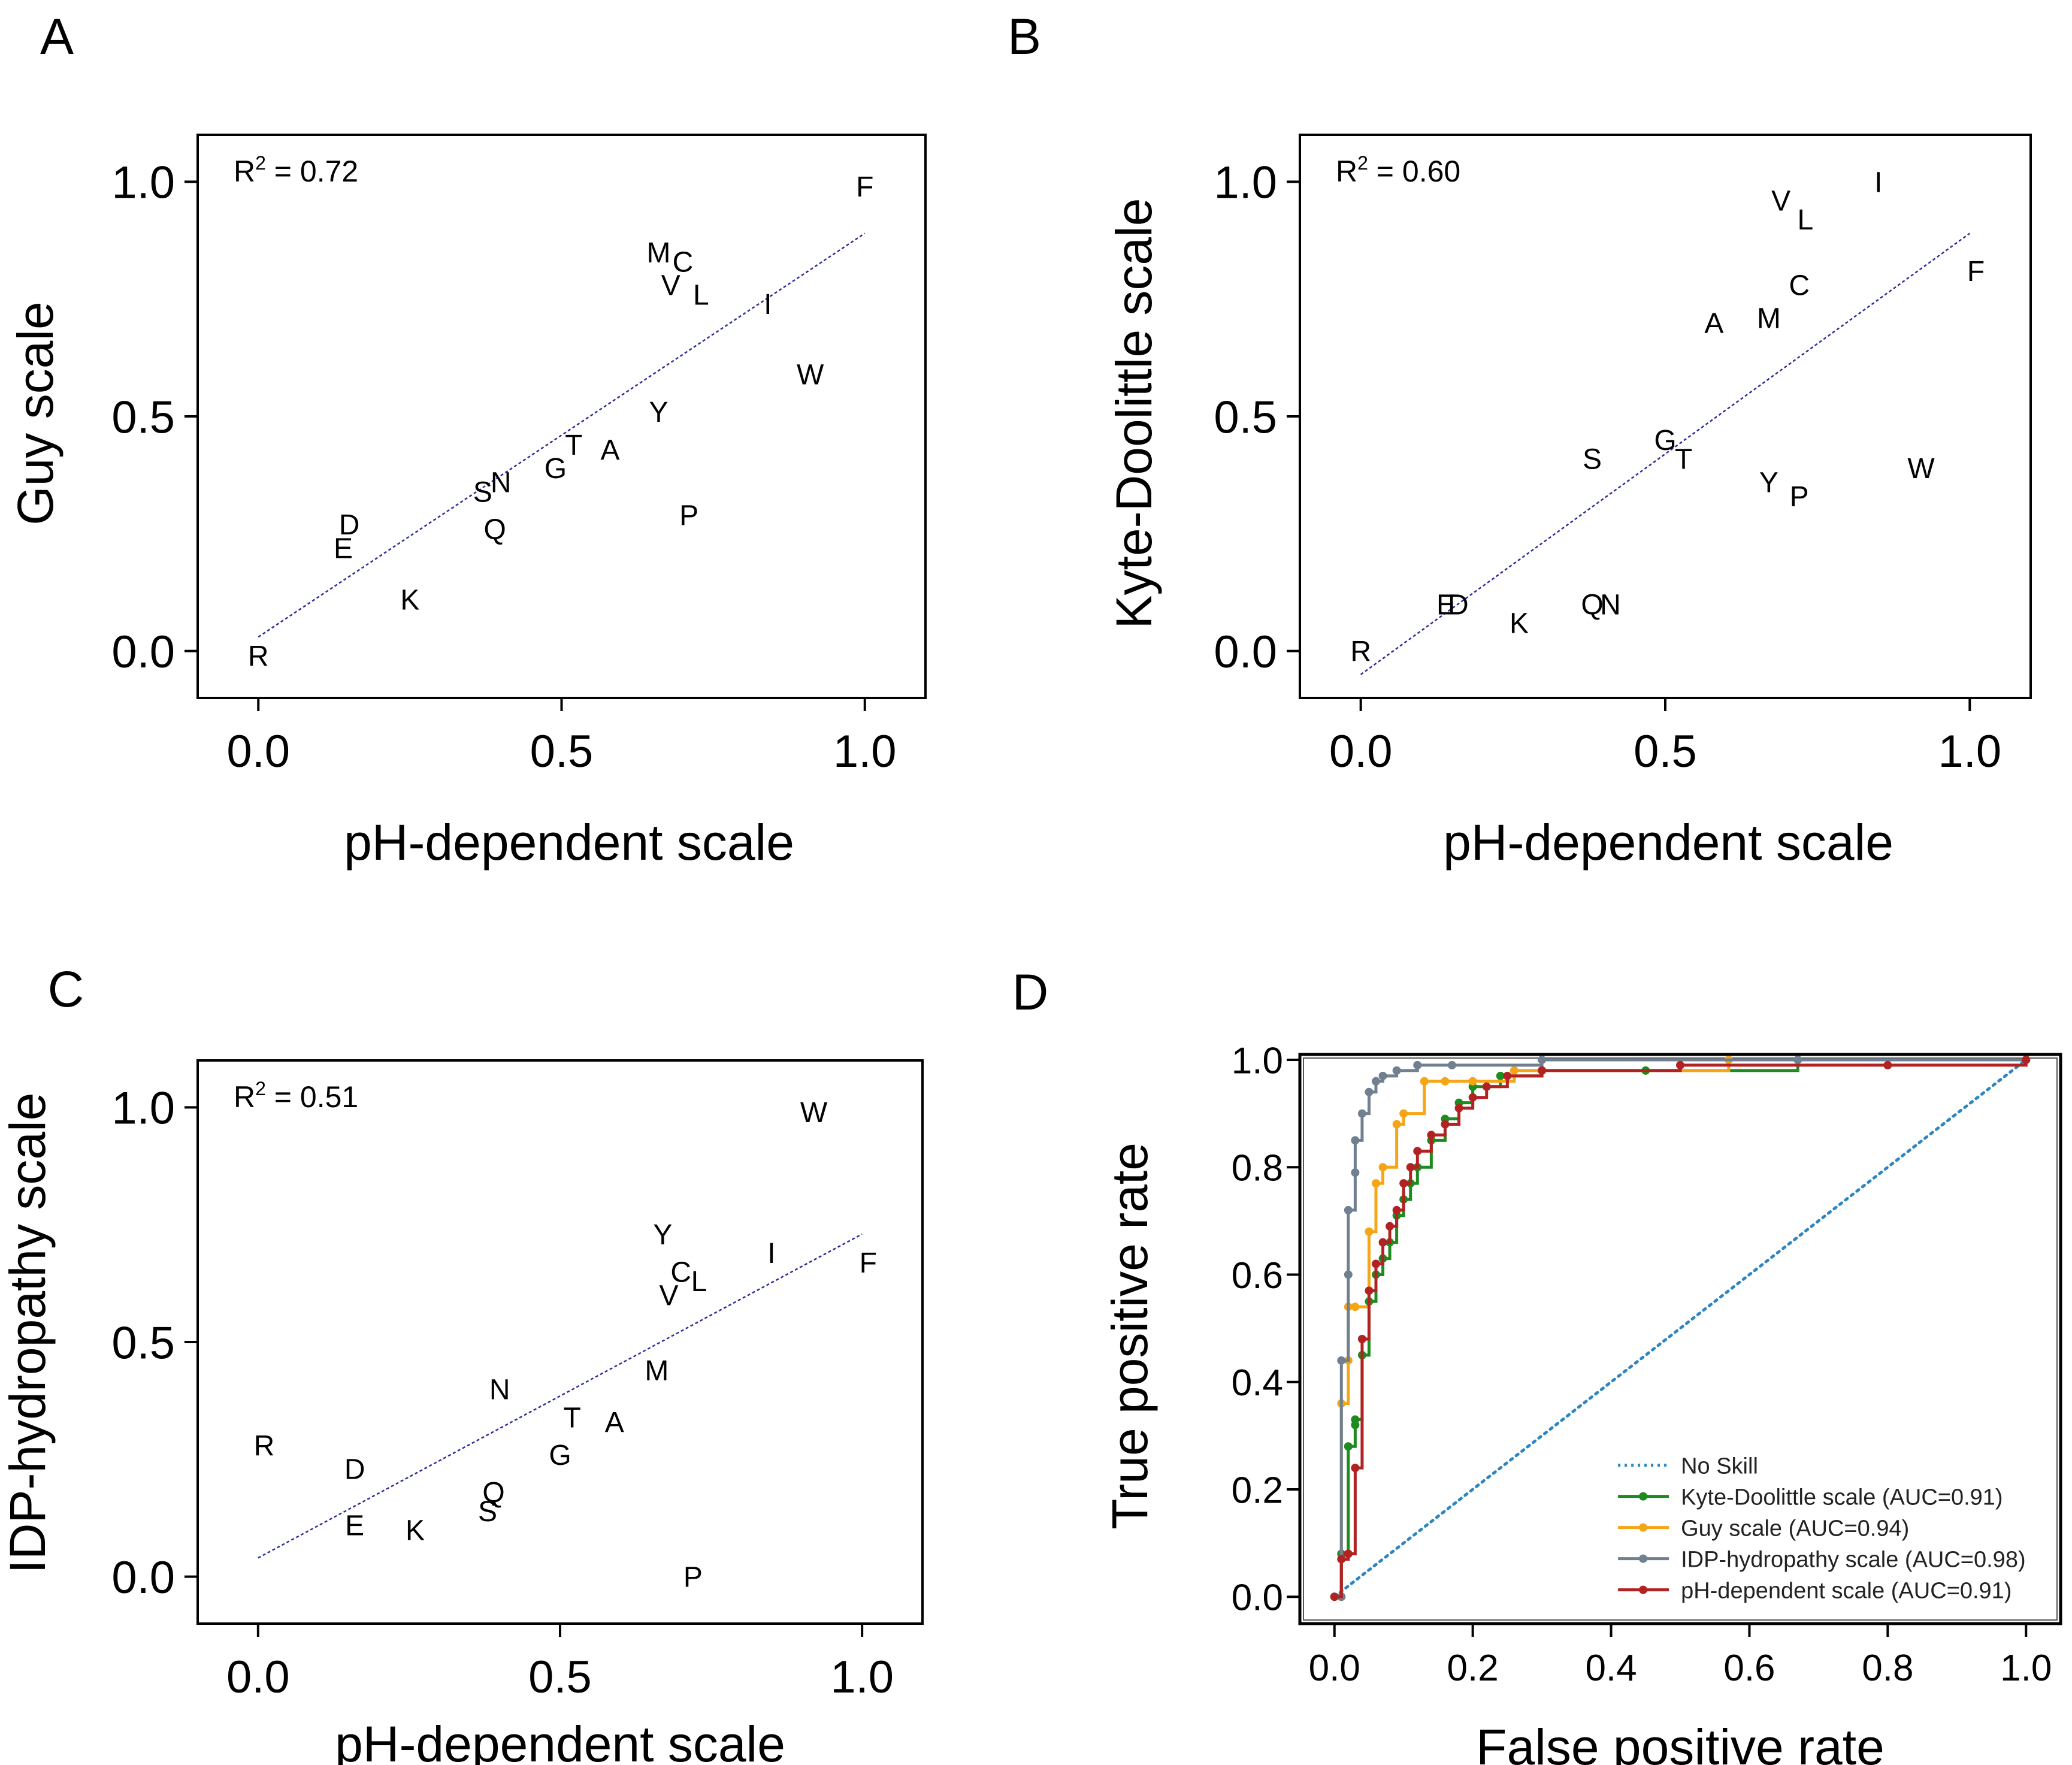 The image size is (2072, 1765). Describe the element at coordinates (1257, 1383) in the screenshot. I see `y-tick-label: 0.4` at that location.